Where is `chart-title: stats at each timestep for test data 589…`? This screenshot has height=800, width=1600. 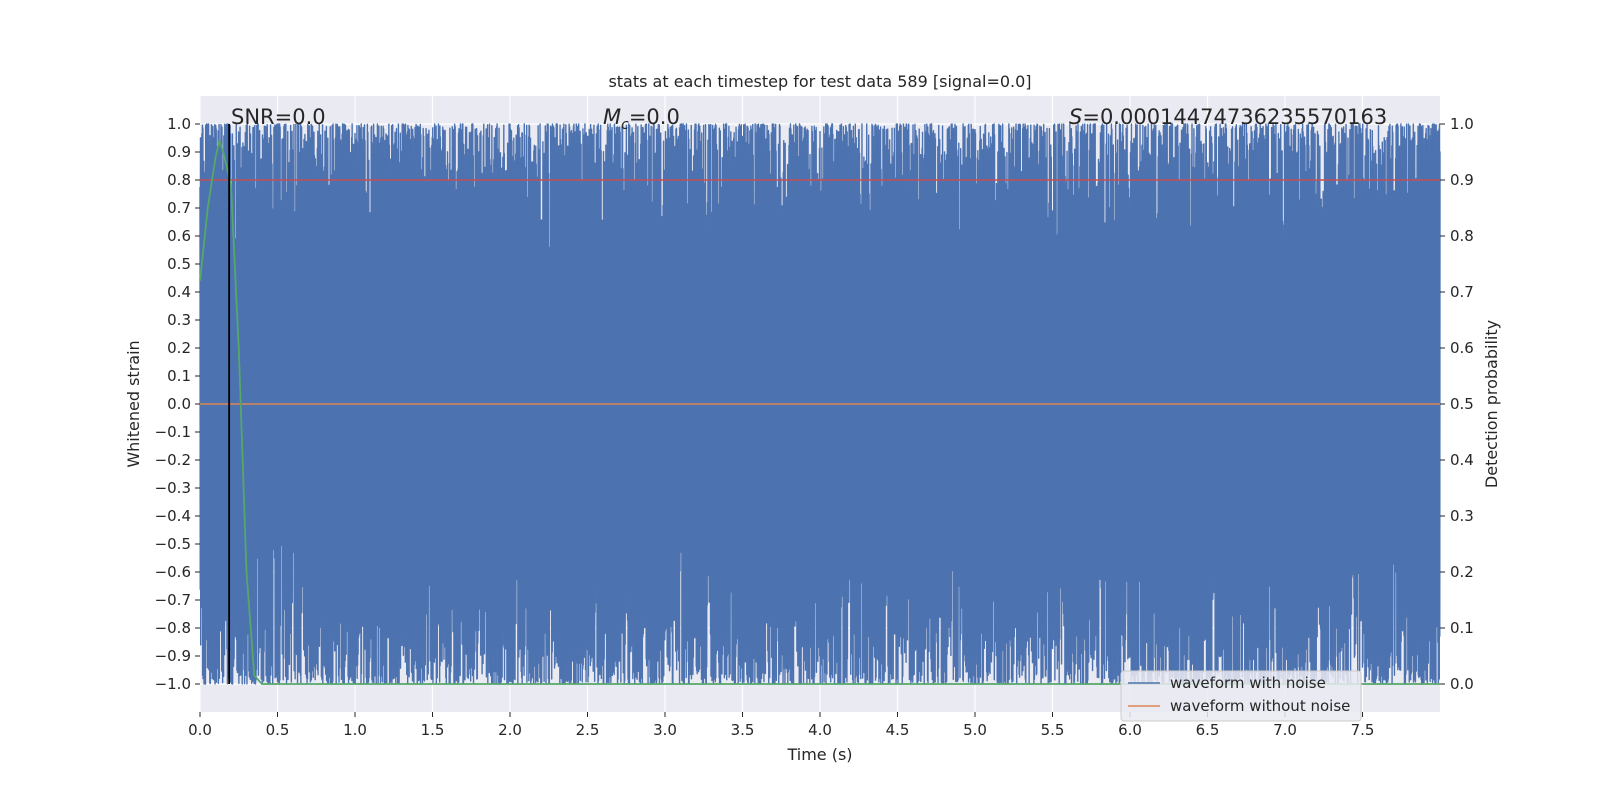 chart-title: stats at each timestep for test data 589… is located at coordinates (819, 81).